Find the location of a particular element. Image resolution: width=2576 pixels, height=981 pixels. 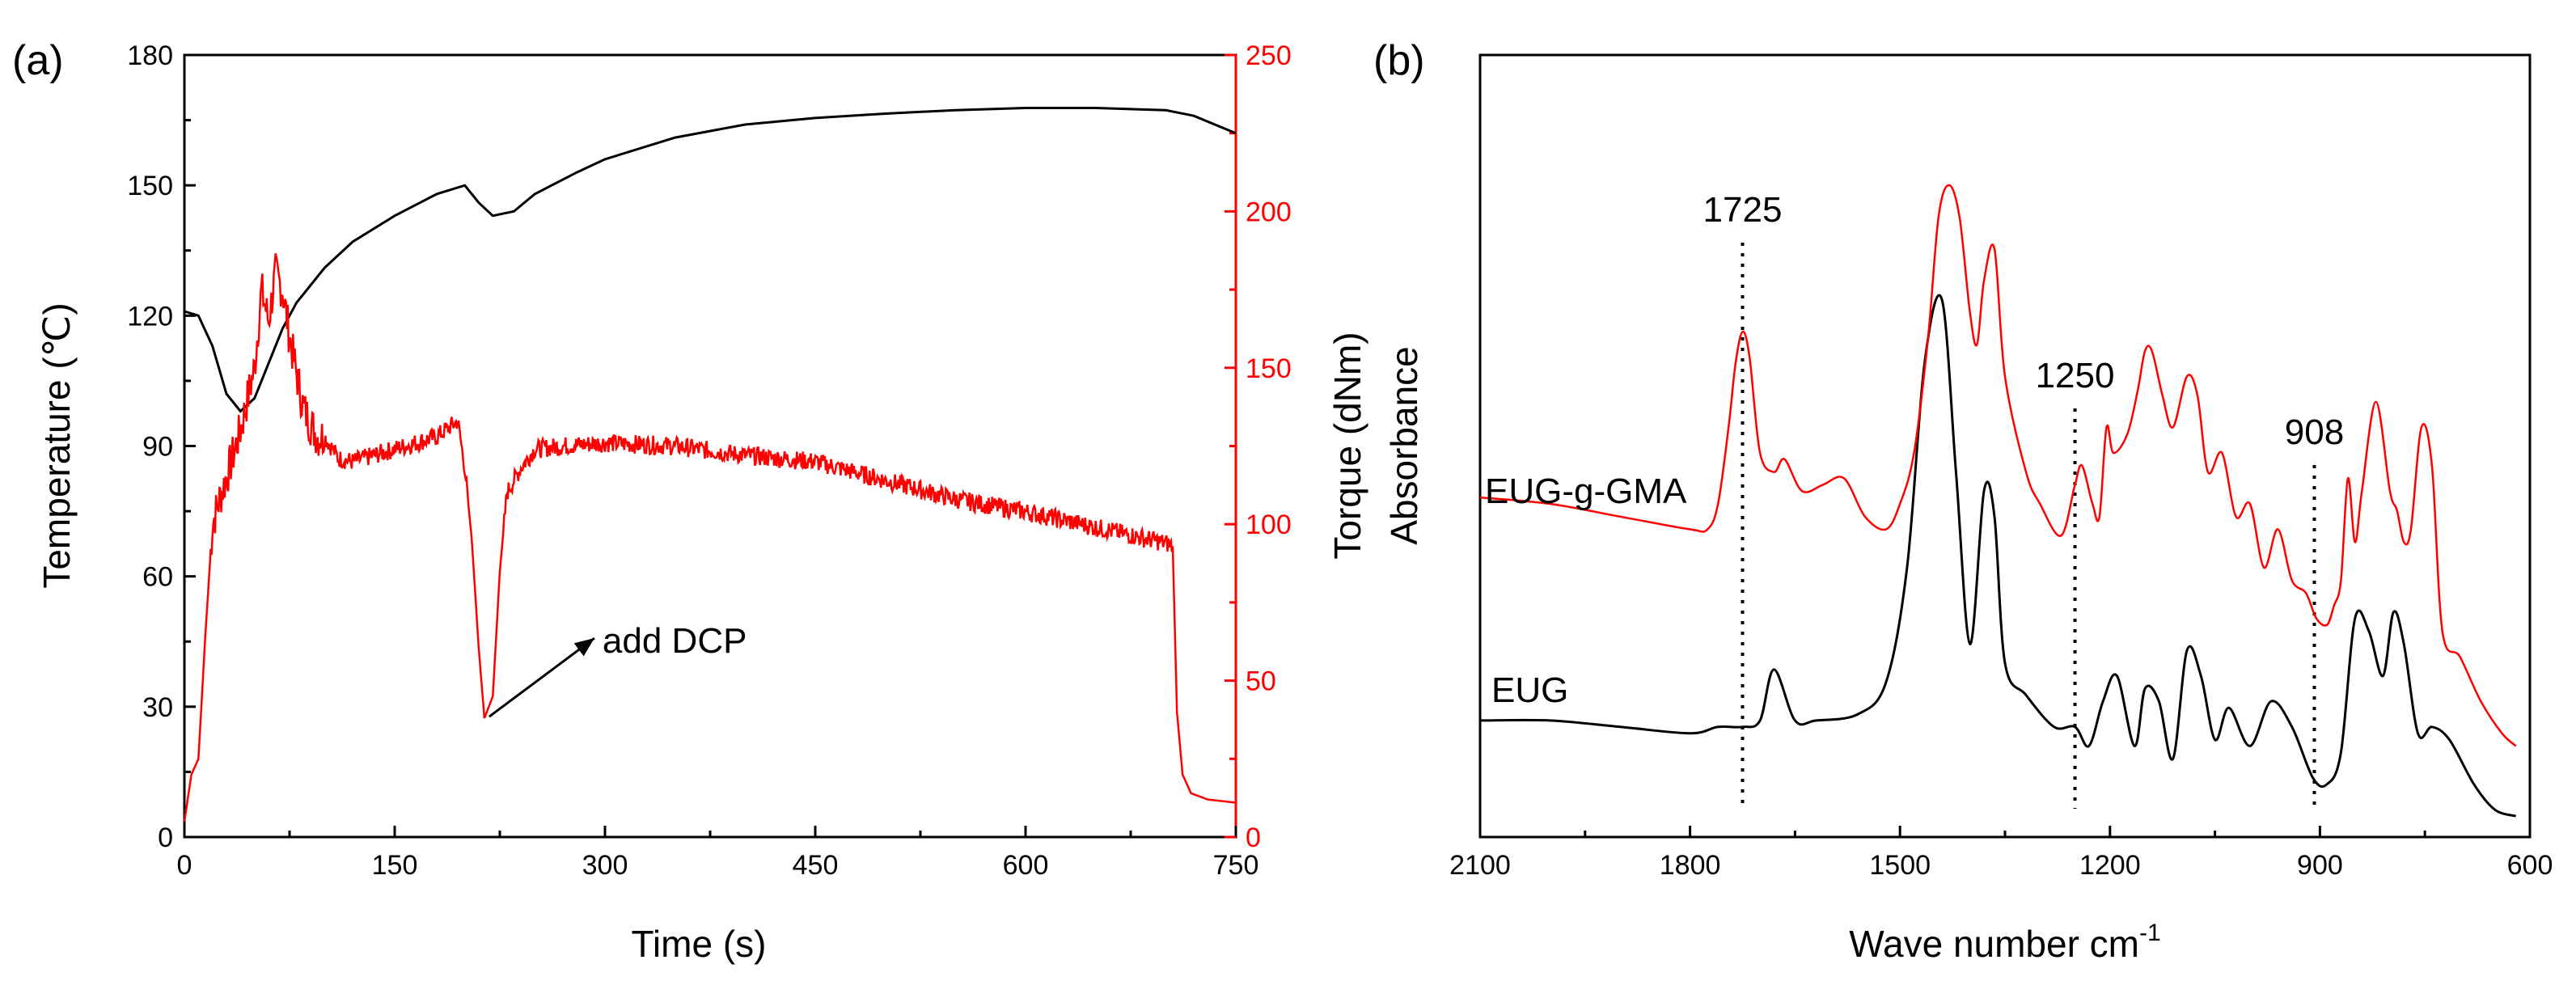

panel-b-x-axis-label-superscript: -1 is located at coordinates (2150, 933).